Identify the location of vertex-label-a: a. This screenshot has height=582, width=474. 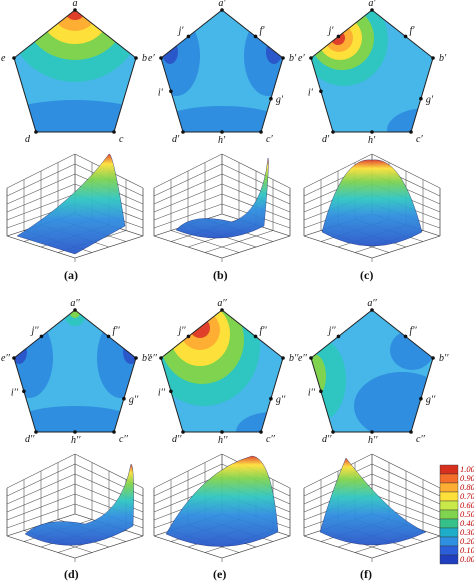
(75, 4).